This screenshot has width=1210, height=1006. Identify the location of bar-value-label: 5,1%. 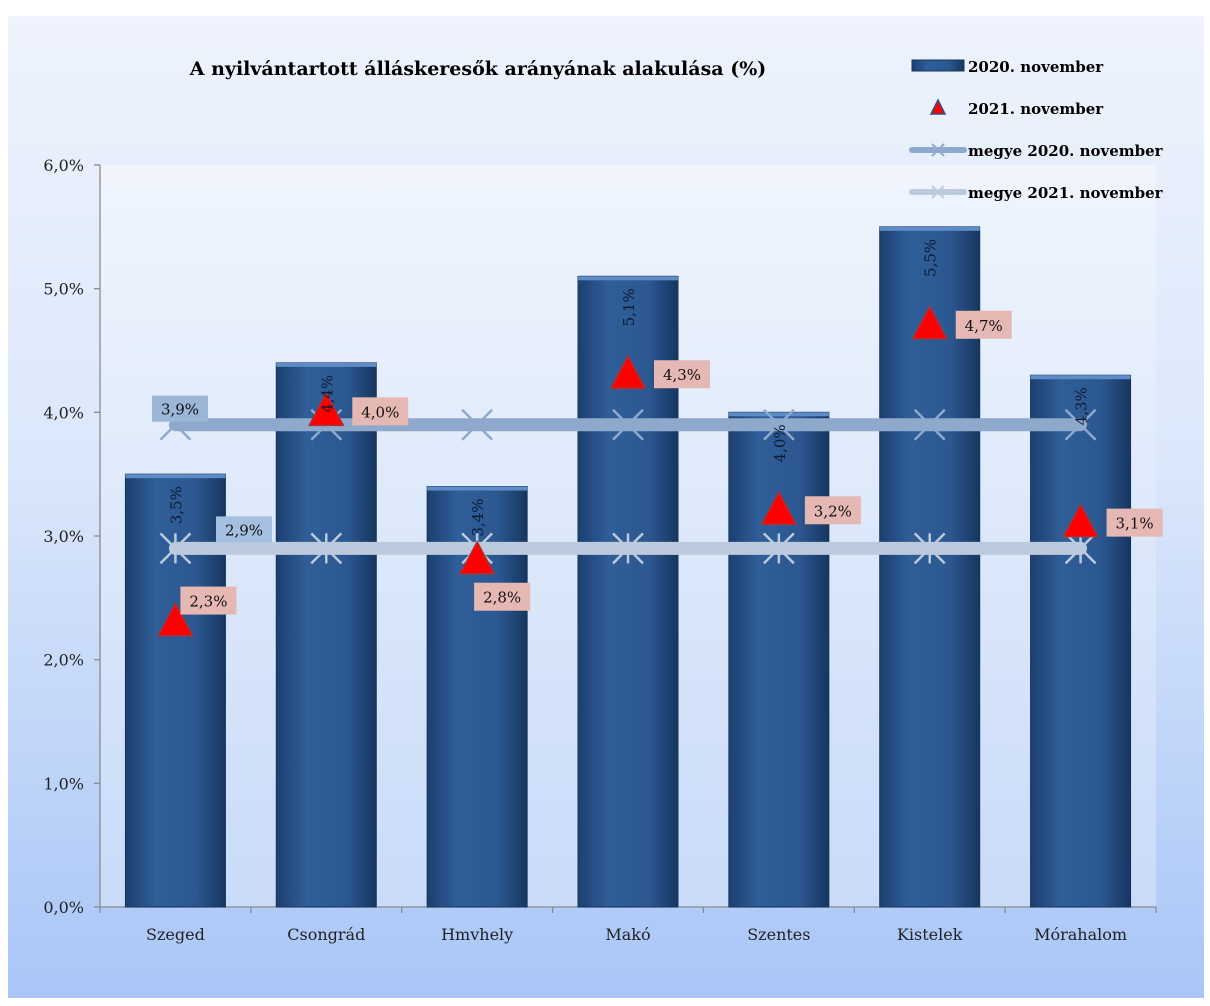
(629, 307).